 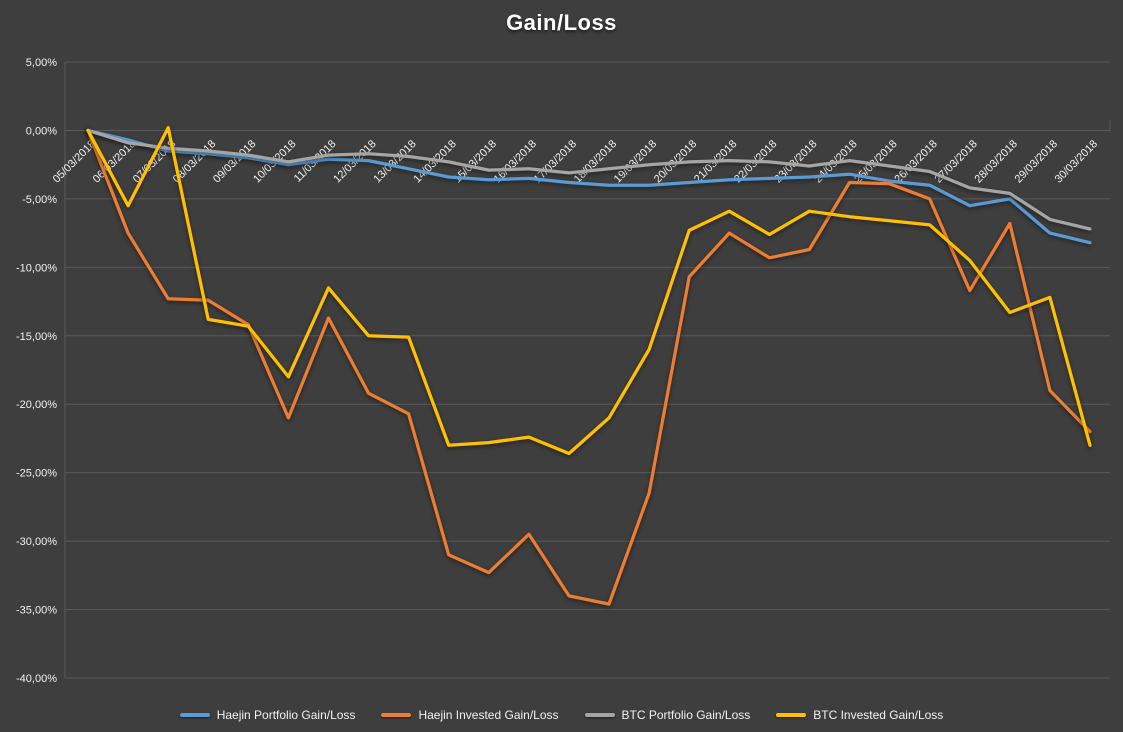 I want to click on y-axis-tick-label: 0,00%, so click(x=41, y=131).